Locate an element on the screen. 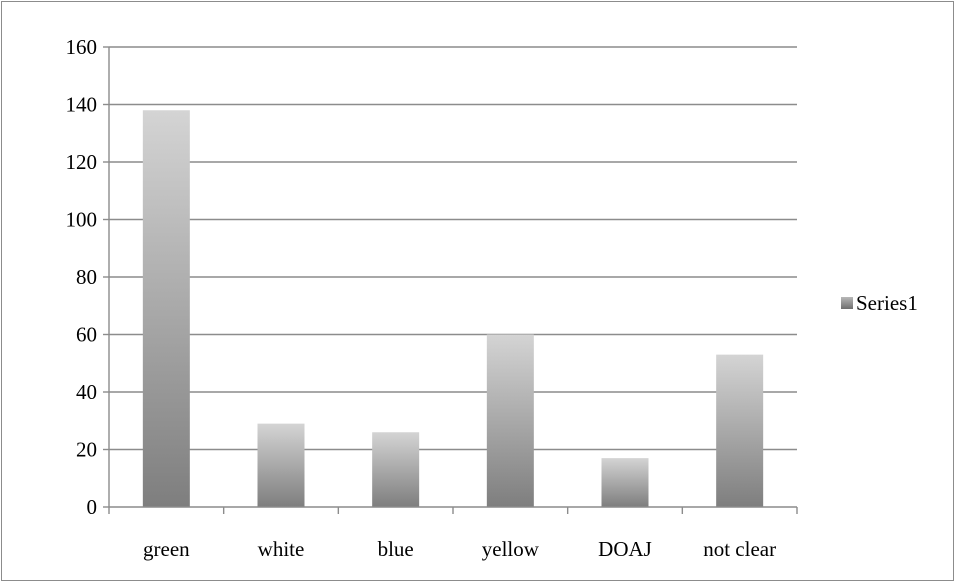 This screenshot has width=957, height=584. legend: Series1 is located at coordinates (879, 303).